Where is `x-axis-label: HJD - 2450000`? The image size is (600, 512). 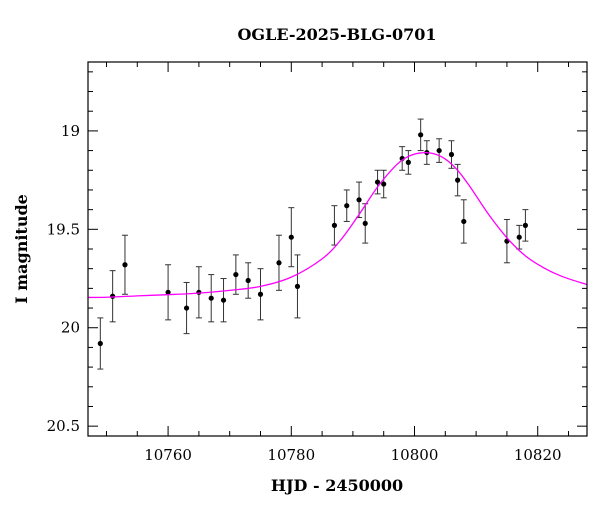 x-axis-label: HJD - 2450000 is located at coordinates (337, 485).